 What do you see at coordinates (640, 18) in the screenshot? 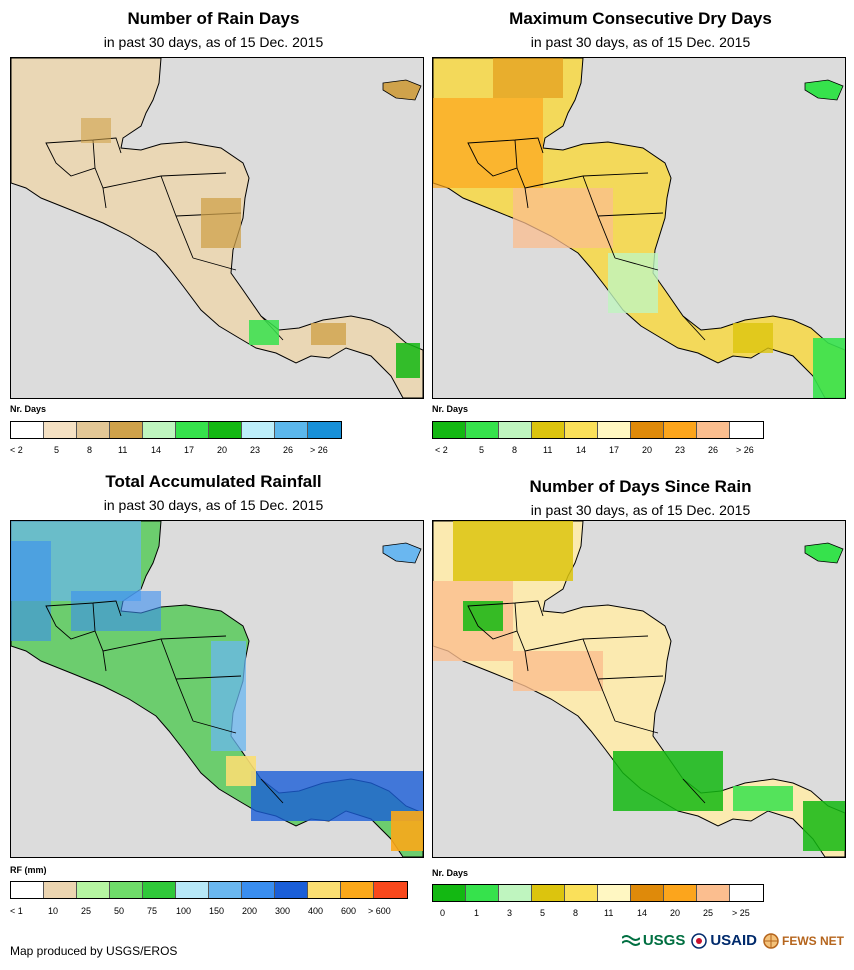
I see `panel-title: Maximum Consecutive Dry Days` at bounding box center [640, 18].